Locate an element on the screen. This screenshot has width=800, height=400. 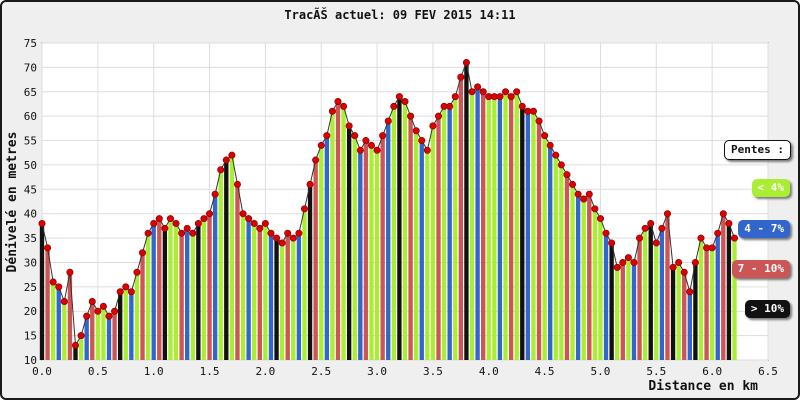
y-tick-label: 50 is located at coordinates (30, 165).